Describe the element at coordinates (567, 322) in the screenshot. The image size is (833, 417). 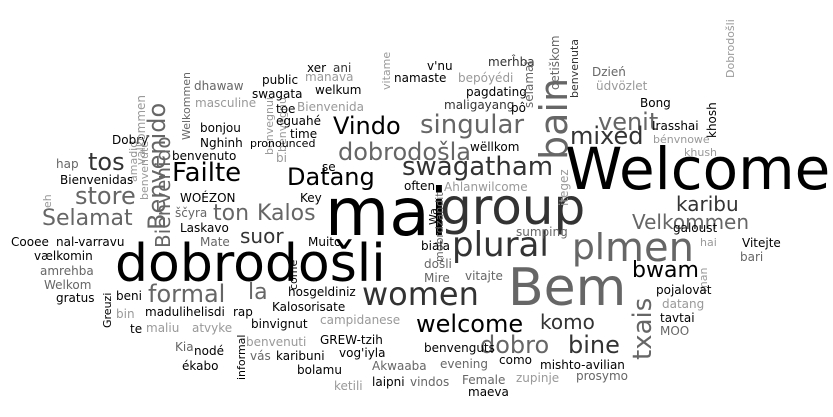
I see `word: komo` at that location.